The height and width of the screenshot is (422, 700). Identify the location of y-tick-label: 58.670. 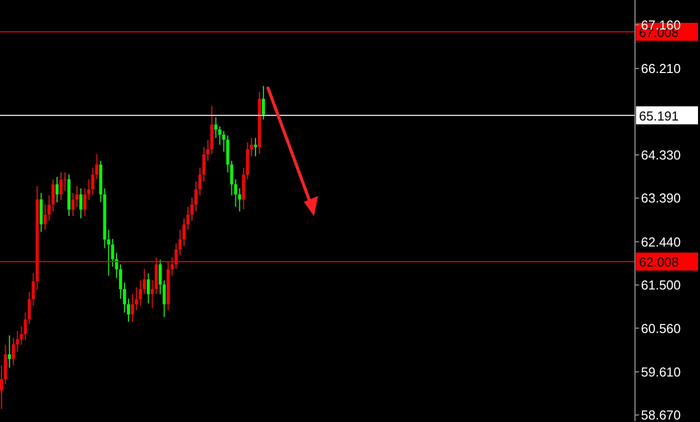
(661, 415).